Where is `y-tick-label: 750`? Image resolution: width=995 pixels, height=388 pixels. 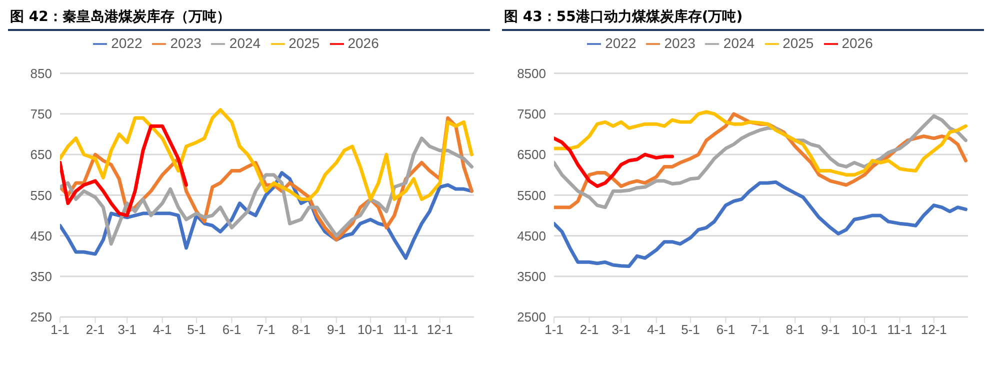
y-tick-label: 750 is located at coordinates (41, 114).